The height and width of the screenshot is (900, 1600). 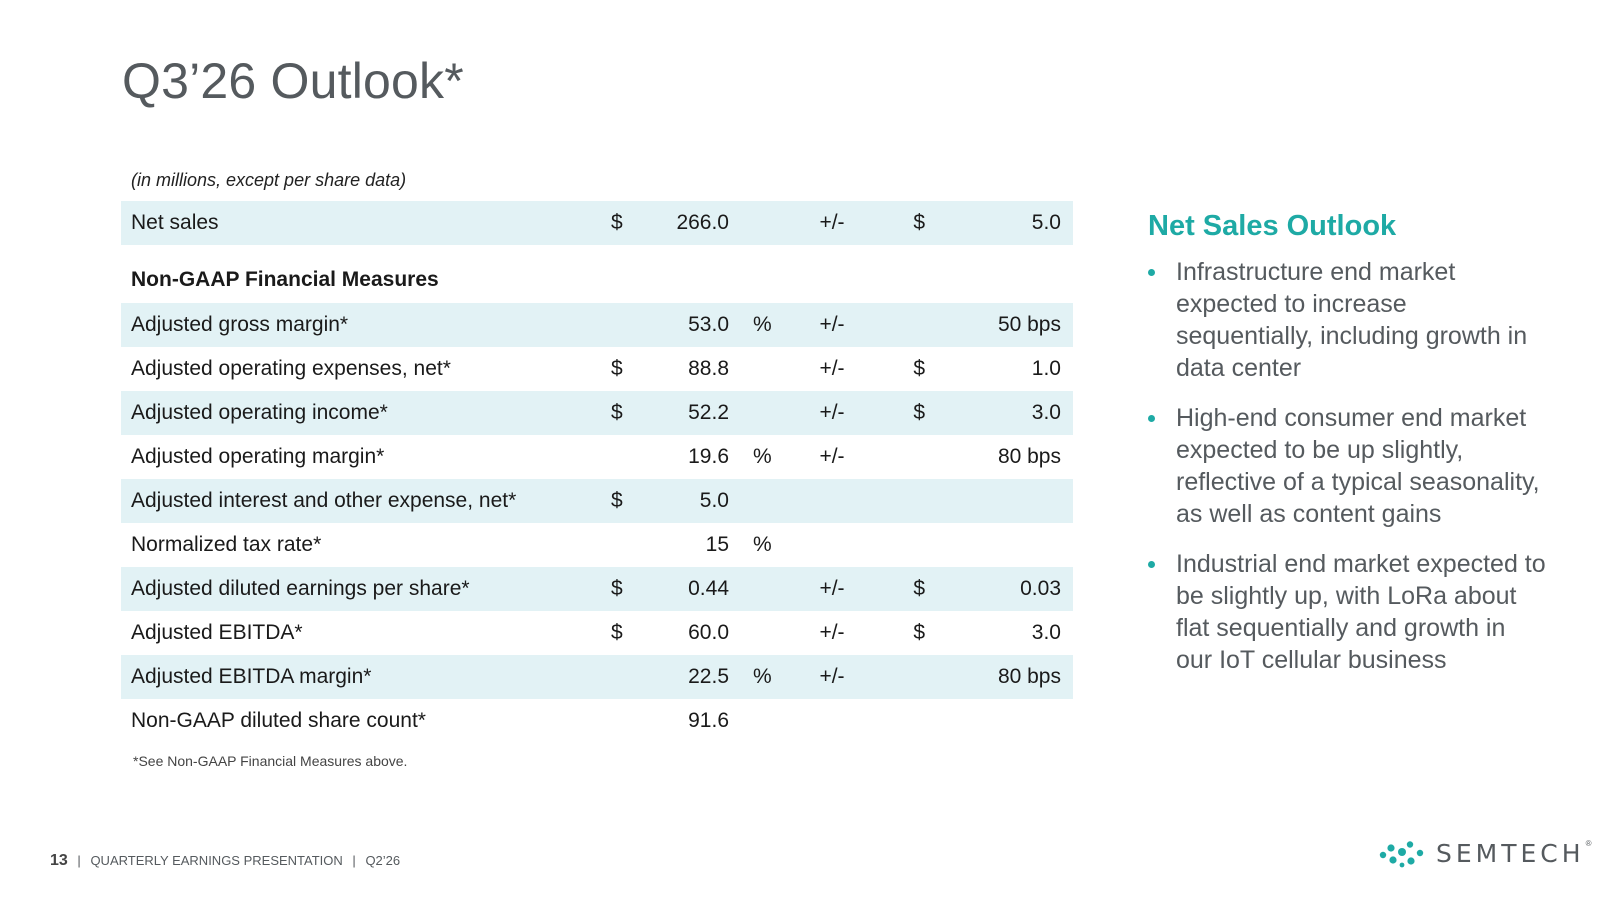 What do you see at coordinates (258, 456) in the screenshot?
I see `row-label: Adjusted operating margin*` at bounding box center [258, 456].